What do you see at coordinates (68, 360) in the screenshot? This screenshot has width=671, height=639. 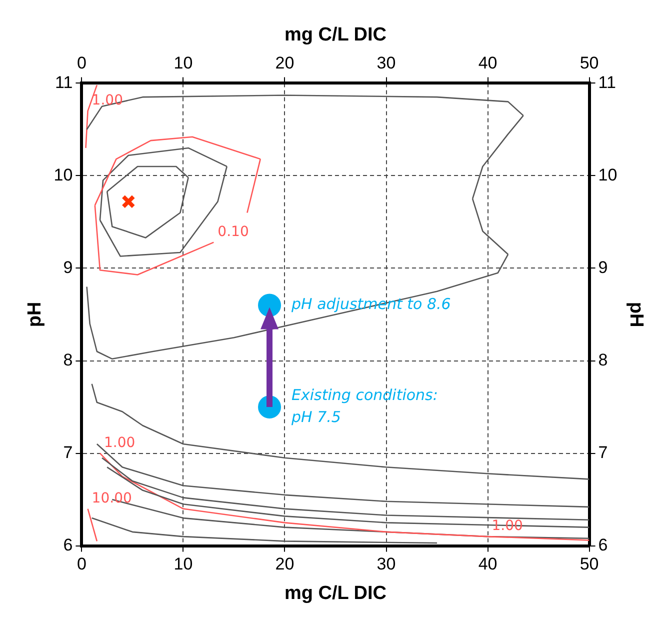 I see `y-tick-label: 8` at bounding box center [68, 360].